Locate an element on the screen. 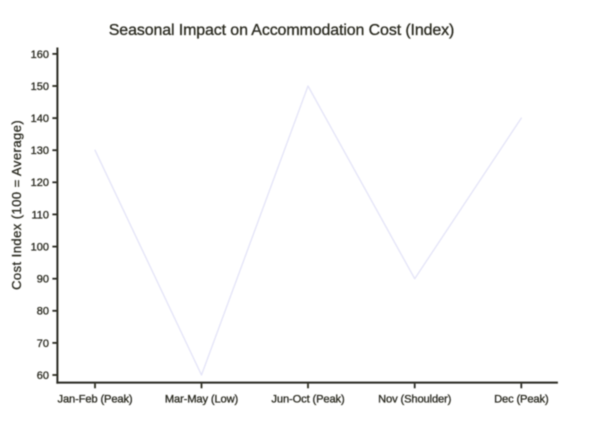 This screenshot has width=600, height=430. svg-text: 90 is located at coordinates (43, 280).